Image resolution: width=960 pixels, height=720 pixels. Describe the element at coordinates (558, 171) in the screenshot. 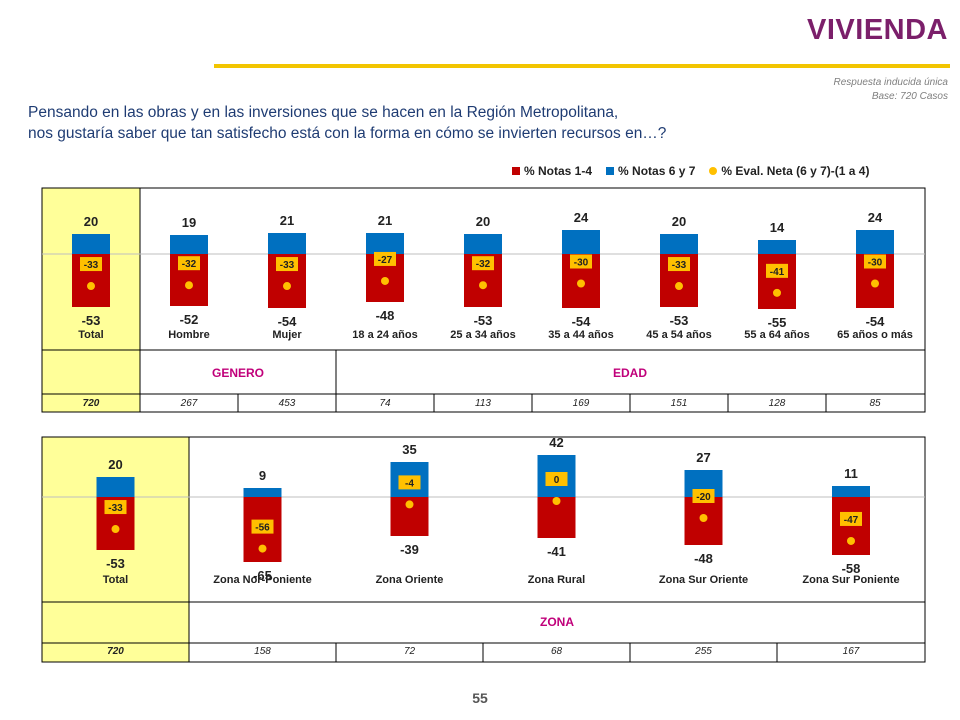

I see `legend-label-negative: % Notas 1-4` at that location.